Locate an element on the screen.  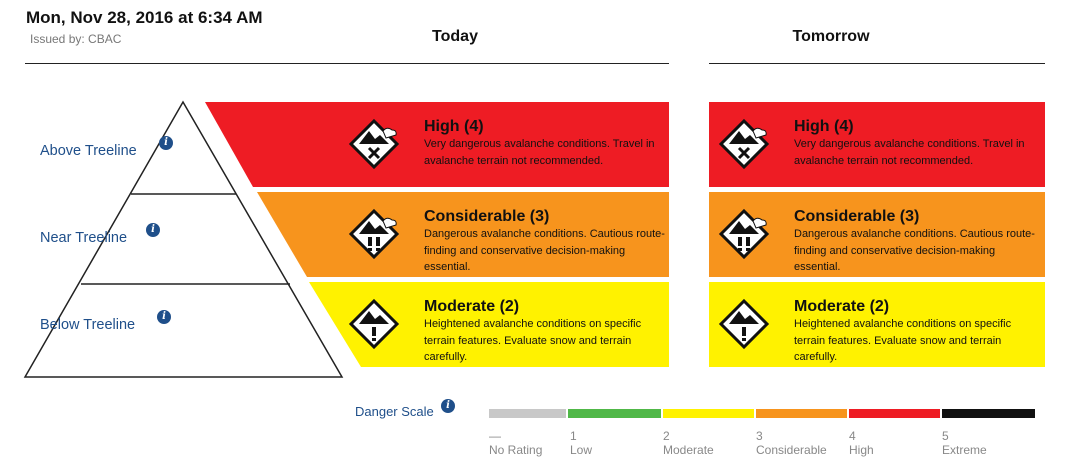
scale-level-no-rating: — No Rating is located at coordinates (515, 443).